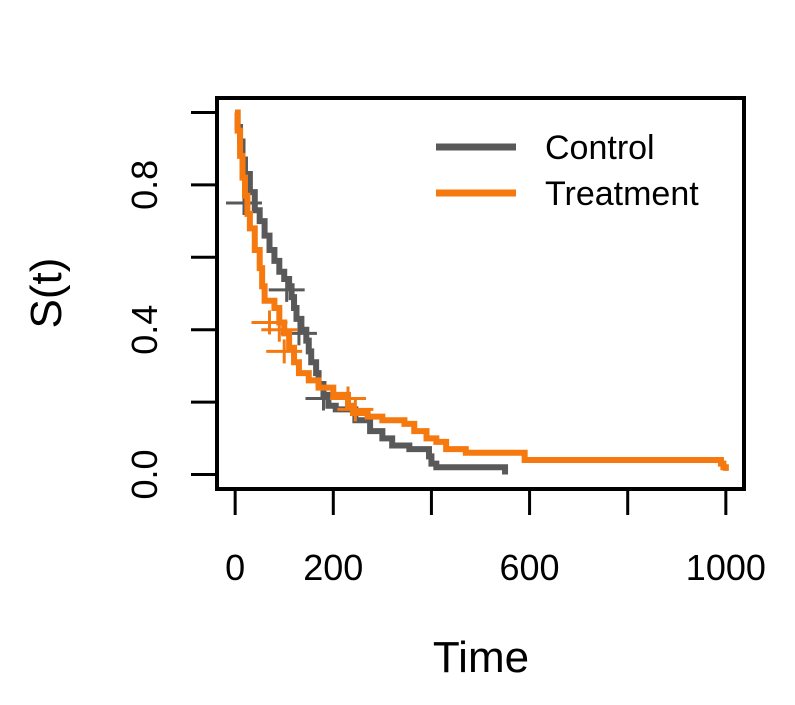  What do you see at coordinates (481, 657) in the screenshot?
I see `x-axis-title: Time` at bounding box center [481, 657].